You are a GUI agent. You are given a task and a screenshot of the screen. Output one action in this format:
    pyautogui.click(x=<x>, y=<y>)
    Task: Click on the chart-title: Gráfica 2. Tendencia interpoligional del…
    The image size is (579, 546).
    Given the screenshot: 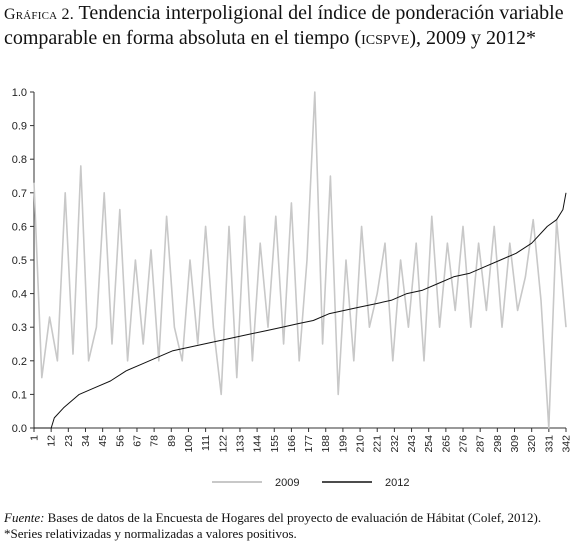 What is the action you would take?
    pyautogui.click(x=290, y=25)
    